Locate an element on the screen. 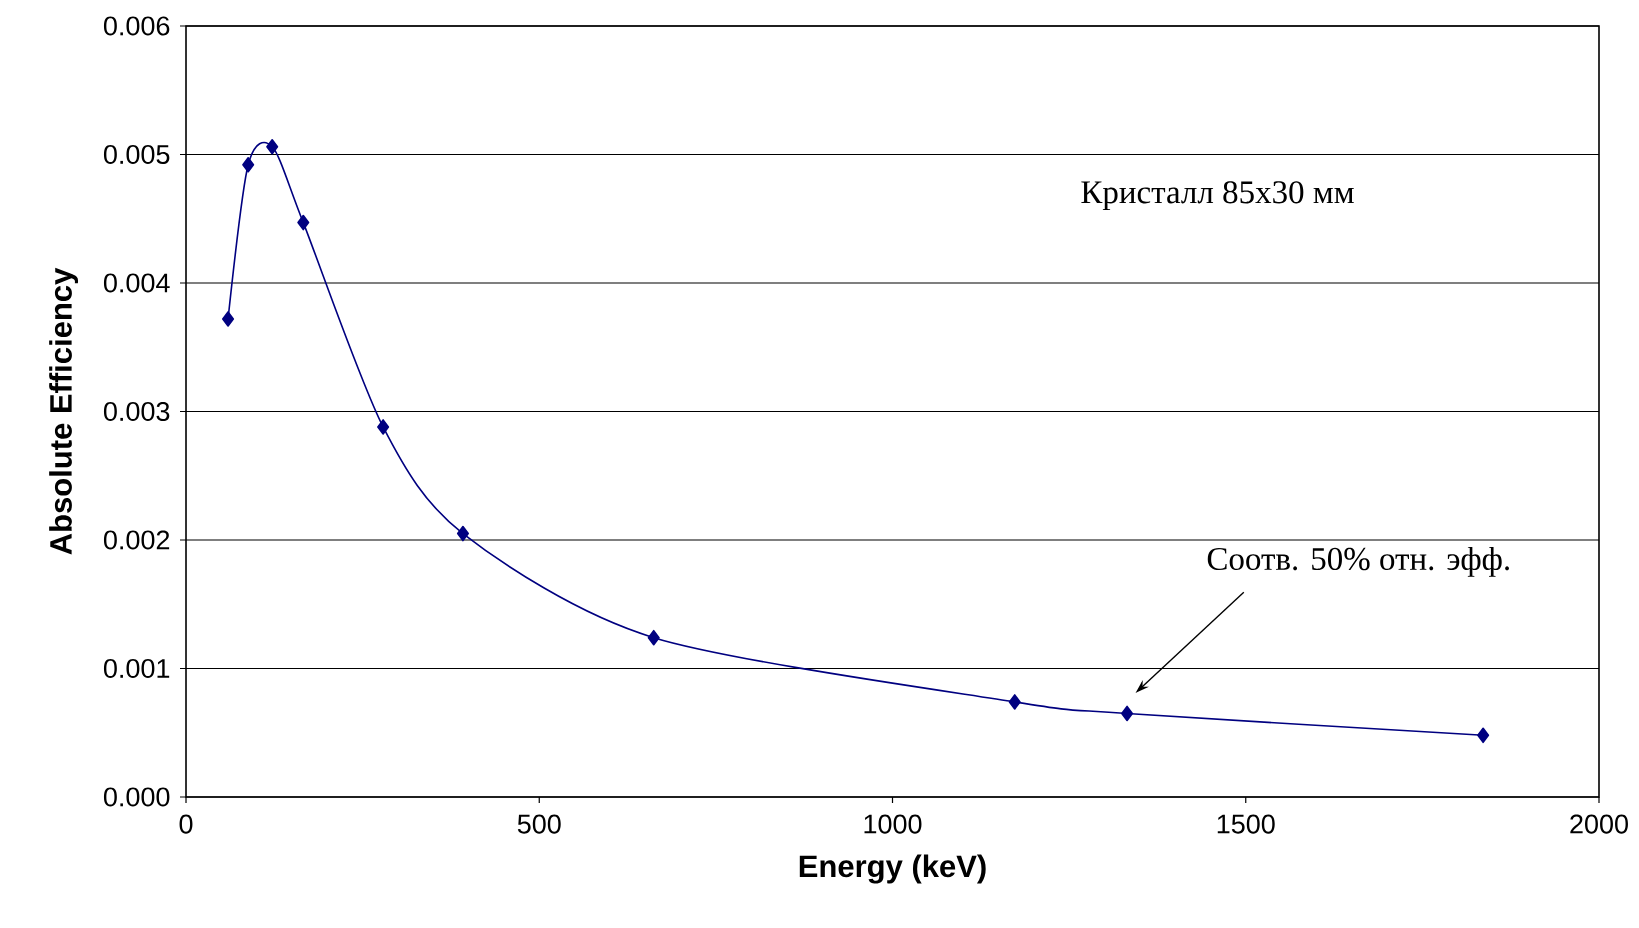 This screenshot has width=1639, height=928. y-tick-label: 0.003 is located at coordinates (136, 411).